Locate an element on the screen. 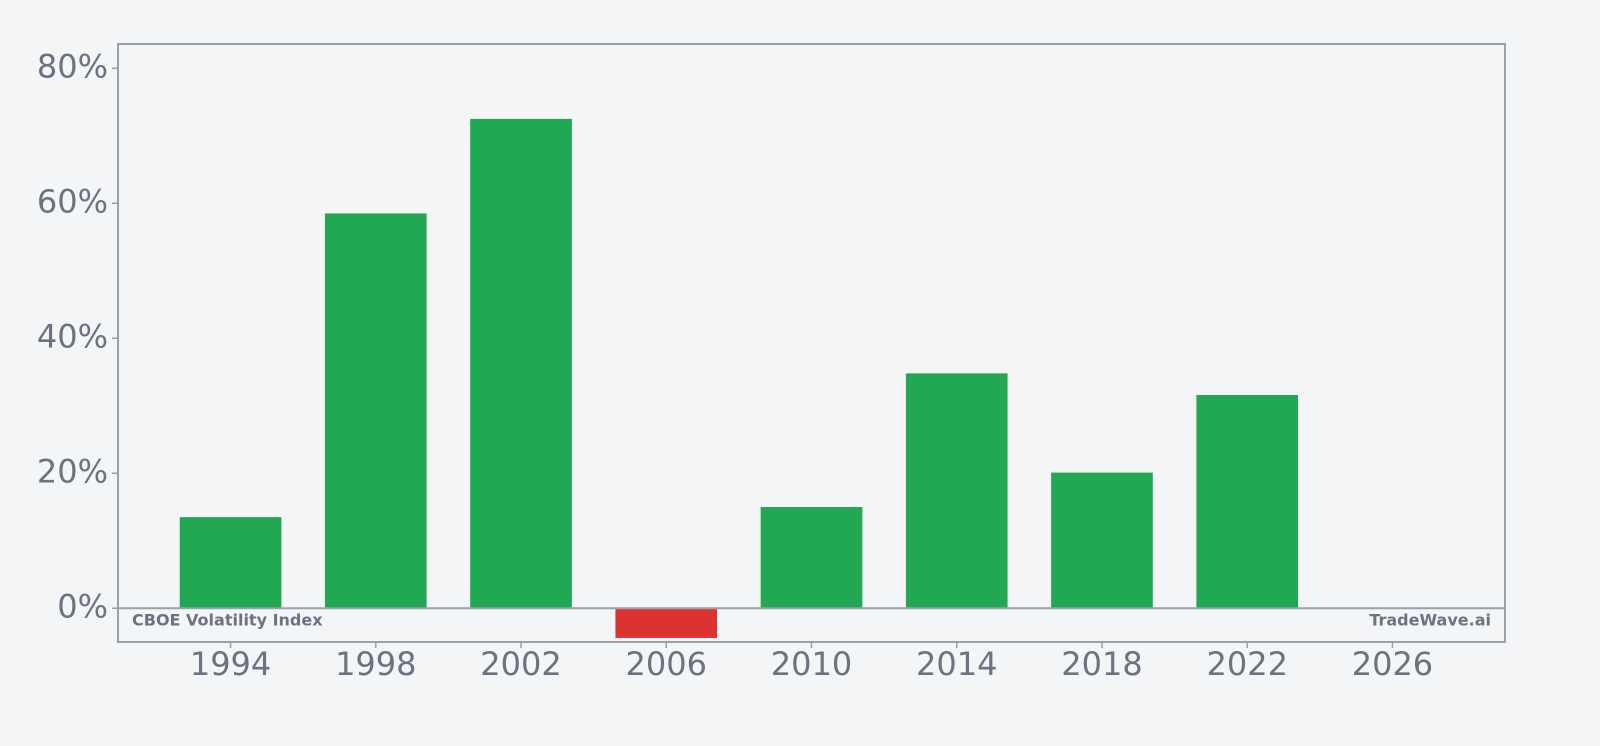 This screenshot has height=746, width=1600. x-tick-label: 2010 is located at coordinates (811, 664).